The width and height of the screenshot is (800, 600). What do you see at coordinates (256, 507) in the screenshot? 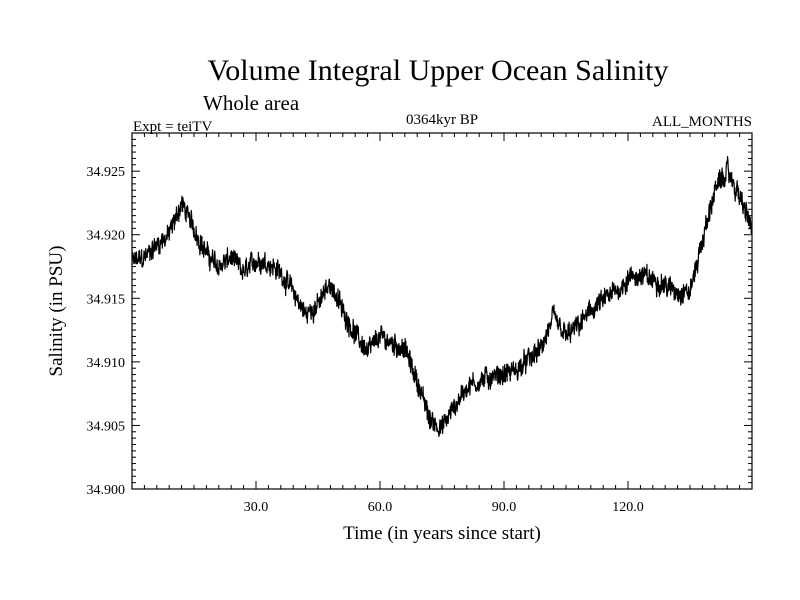
I see `x-tick-label: 30.0` at bounding box center [256, 507].